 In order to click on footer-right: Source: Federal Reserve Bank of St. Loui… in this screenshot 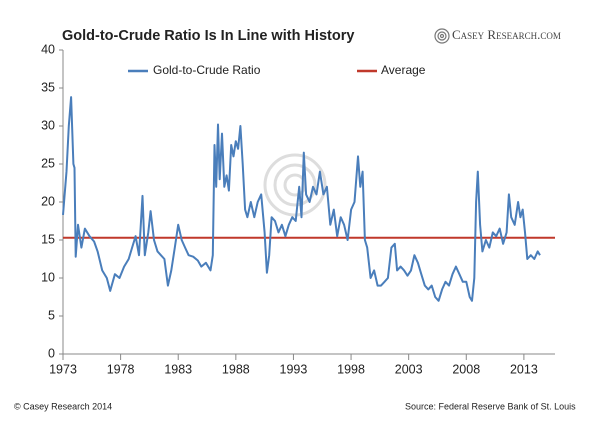, I will do `click(490, 406)`.